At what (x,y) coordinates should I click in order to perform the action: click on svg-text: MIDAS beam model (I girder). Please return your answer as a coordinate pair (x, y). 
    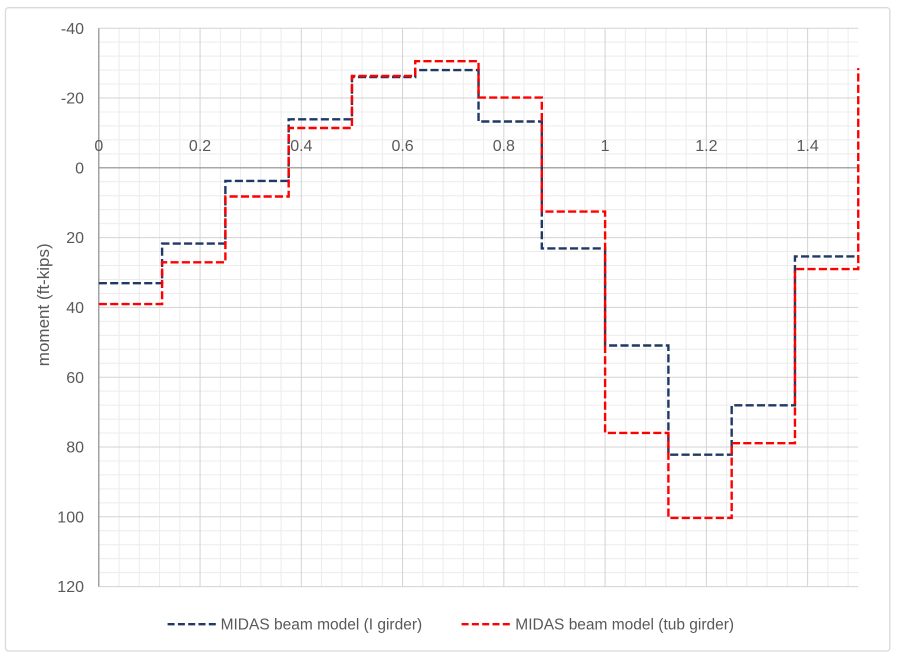
    Looking at the image, I should click on (322, 624).